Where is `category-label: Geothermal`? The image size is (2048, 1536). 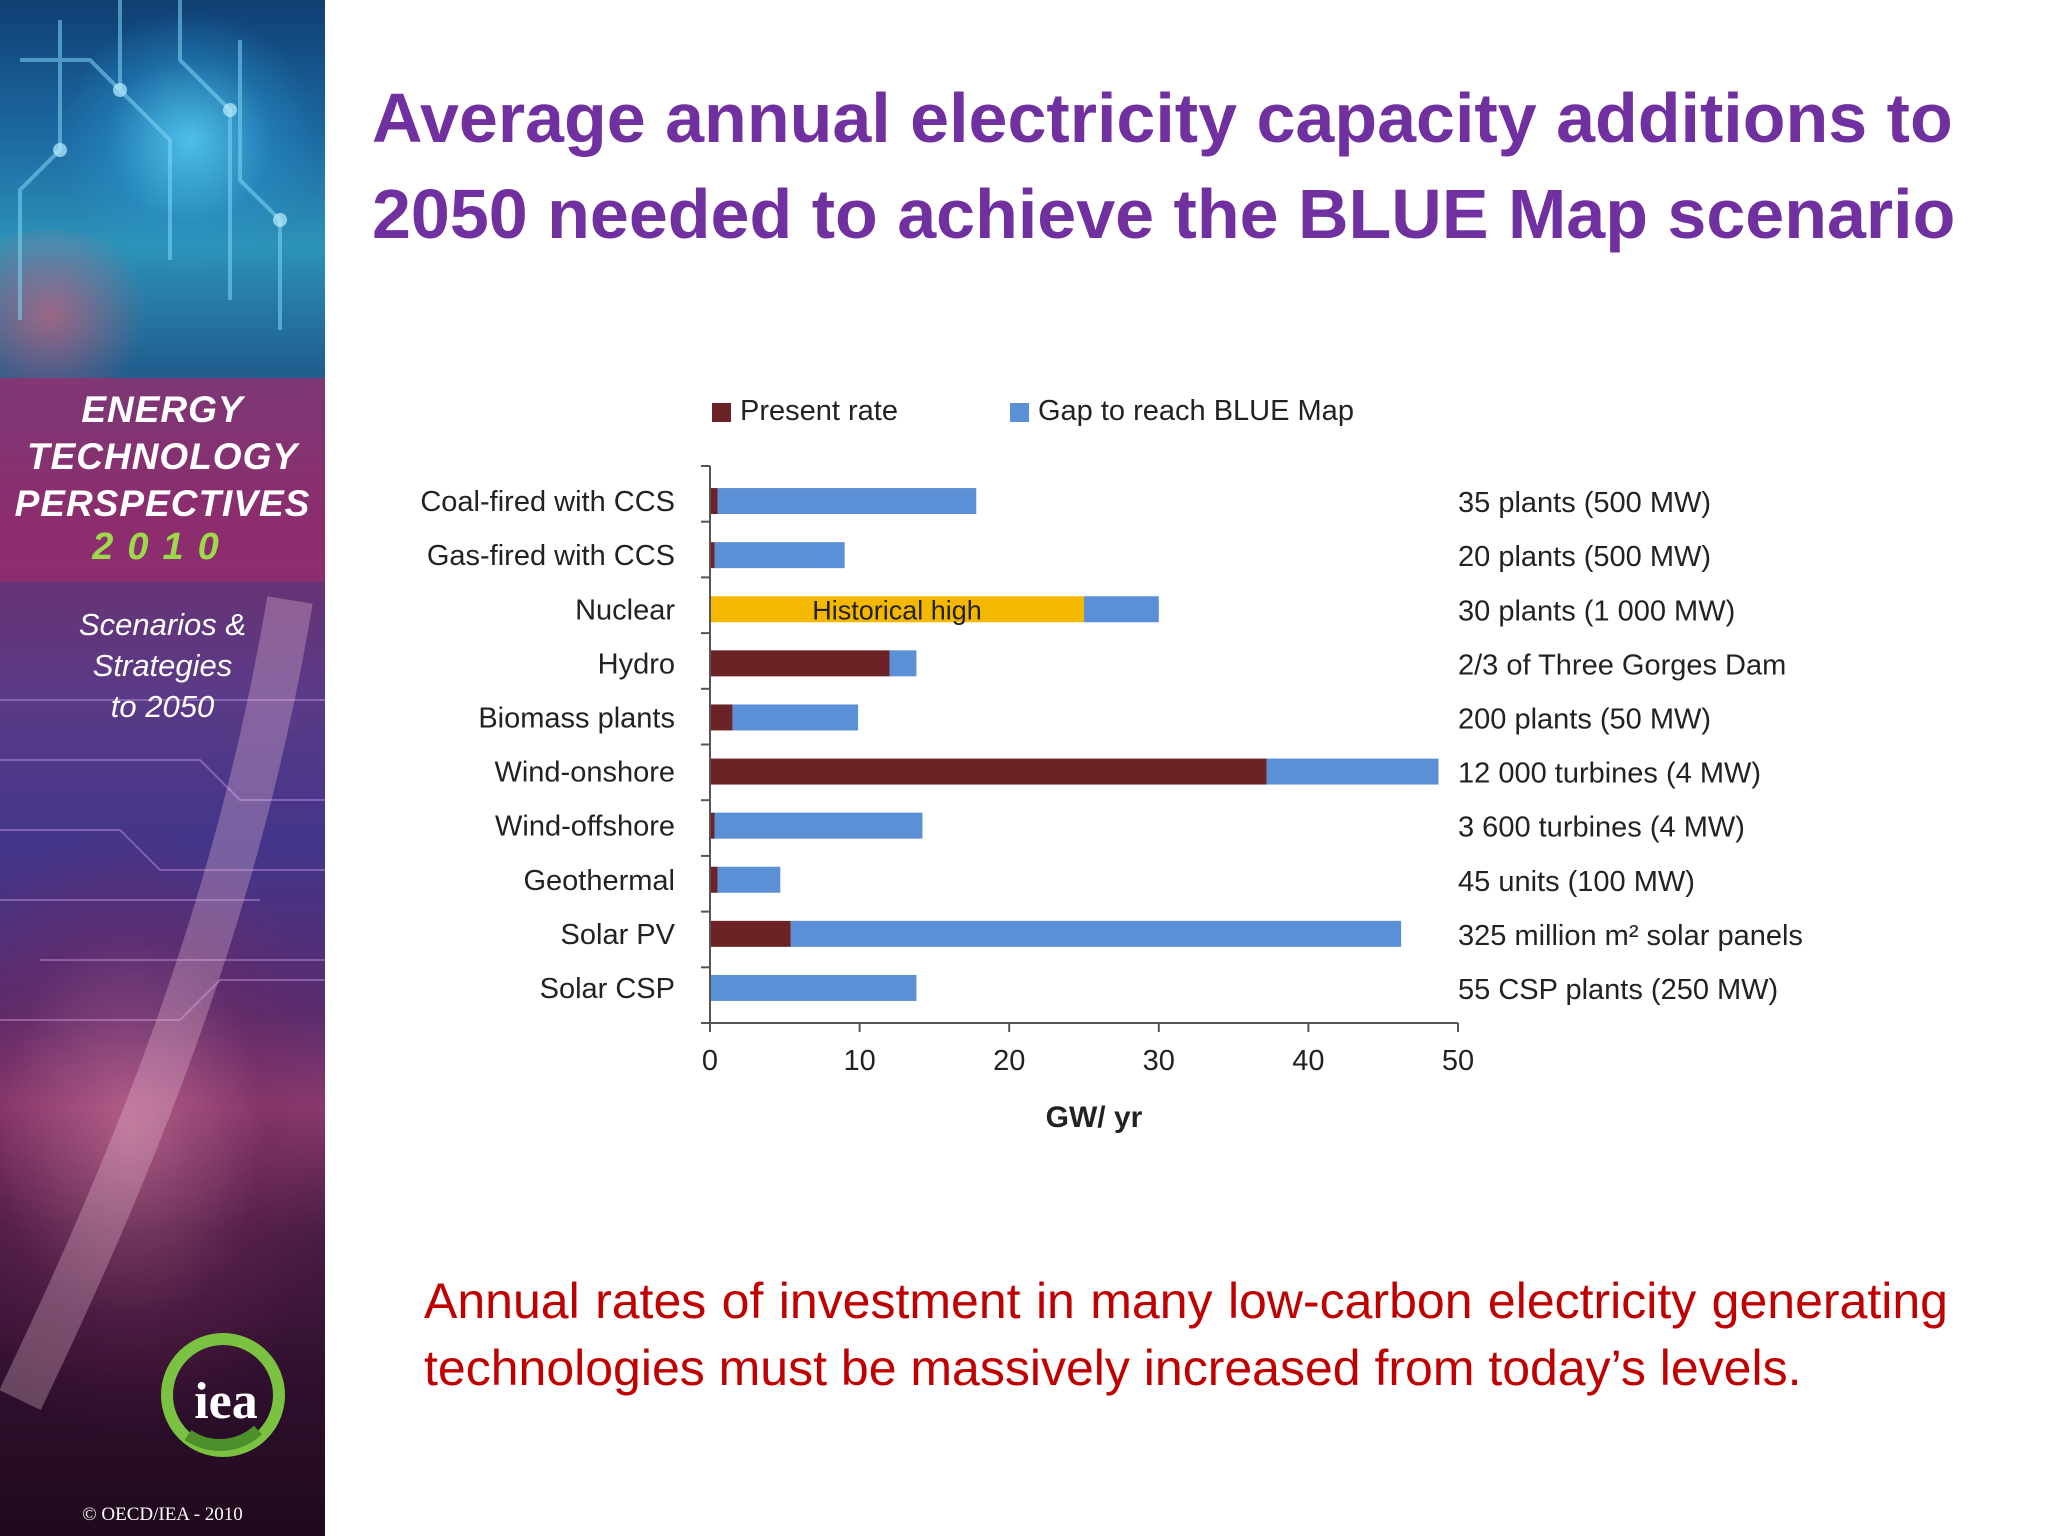 category-label: Geothermal is located at coordinates (599, 881).